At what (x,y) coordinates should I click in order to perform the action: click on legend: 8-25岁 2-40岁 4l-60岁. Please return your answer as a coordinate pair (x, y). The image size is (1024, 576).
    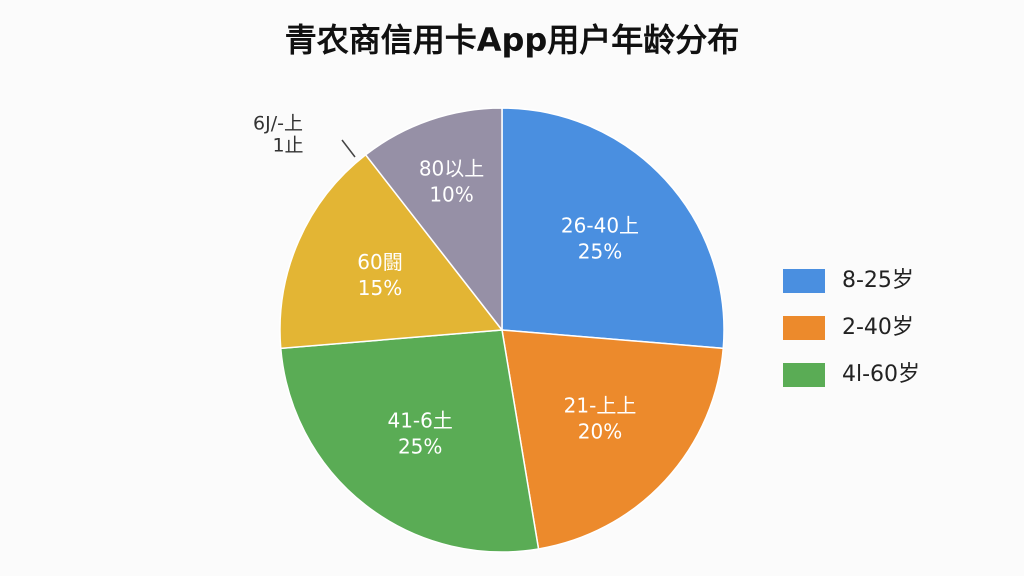
    Looking at the image, I should click on (851, 327).